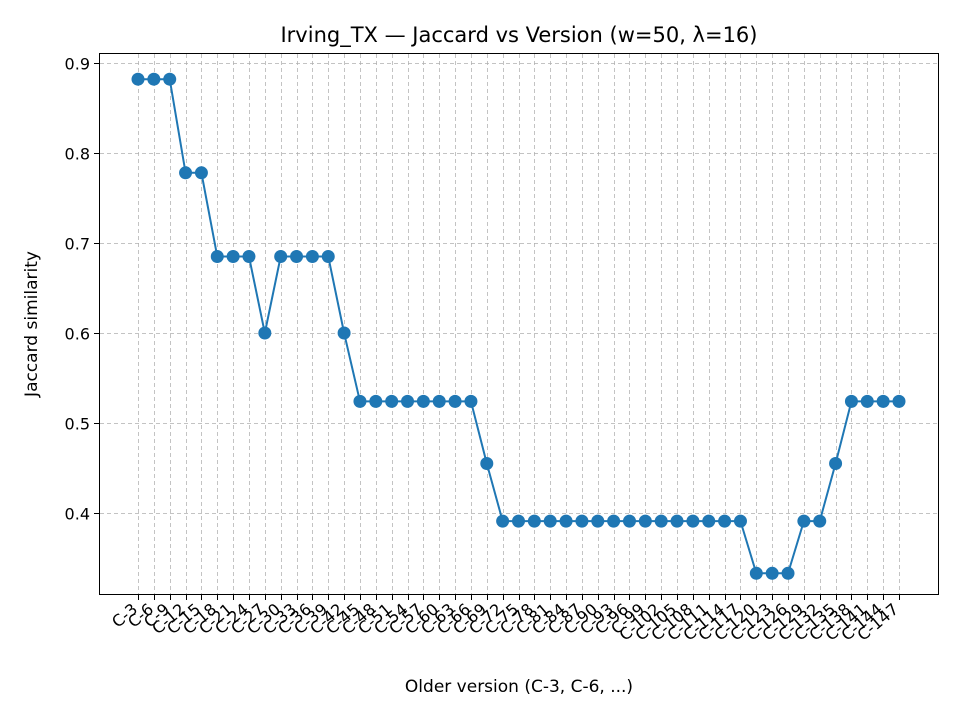 Image resolution: width=960 pixels, height=724 pixels. What do you see at coordinates (77, 244) in the screenshot?
I see `y-tick-label: 0.7` at bounding box center [77, 244].